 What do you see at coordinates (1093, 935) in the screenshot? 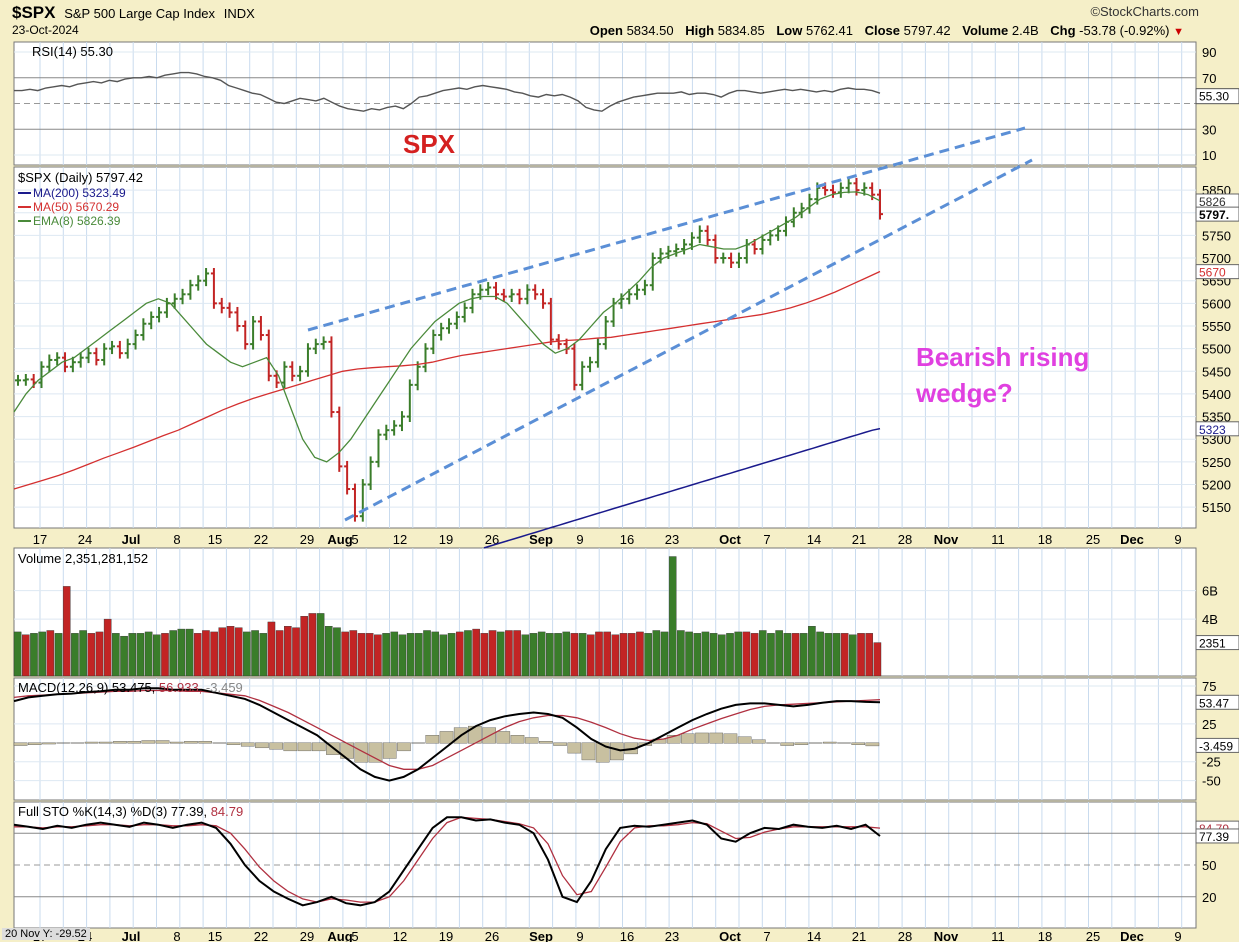
I see `x-tick-label-bottom: 25` at bounding box center [1093, 935].